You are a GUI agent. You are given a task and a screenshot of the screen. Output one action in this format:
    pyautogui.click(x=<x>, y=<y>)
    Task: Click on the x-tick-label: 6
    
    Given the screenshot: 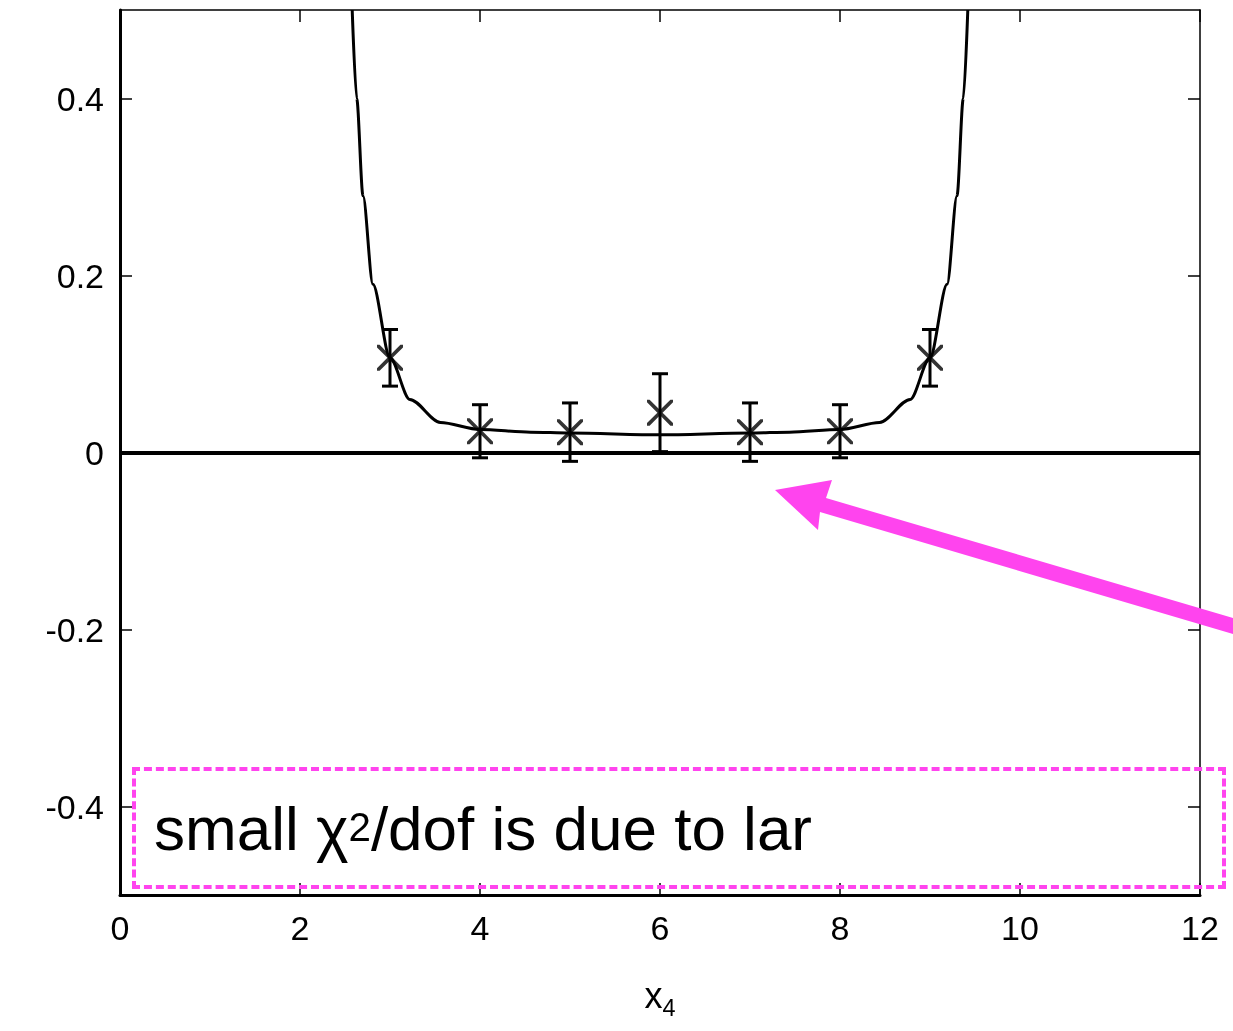 What is the action you would take?
    pyautogui.click(x=660, y=928)
    